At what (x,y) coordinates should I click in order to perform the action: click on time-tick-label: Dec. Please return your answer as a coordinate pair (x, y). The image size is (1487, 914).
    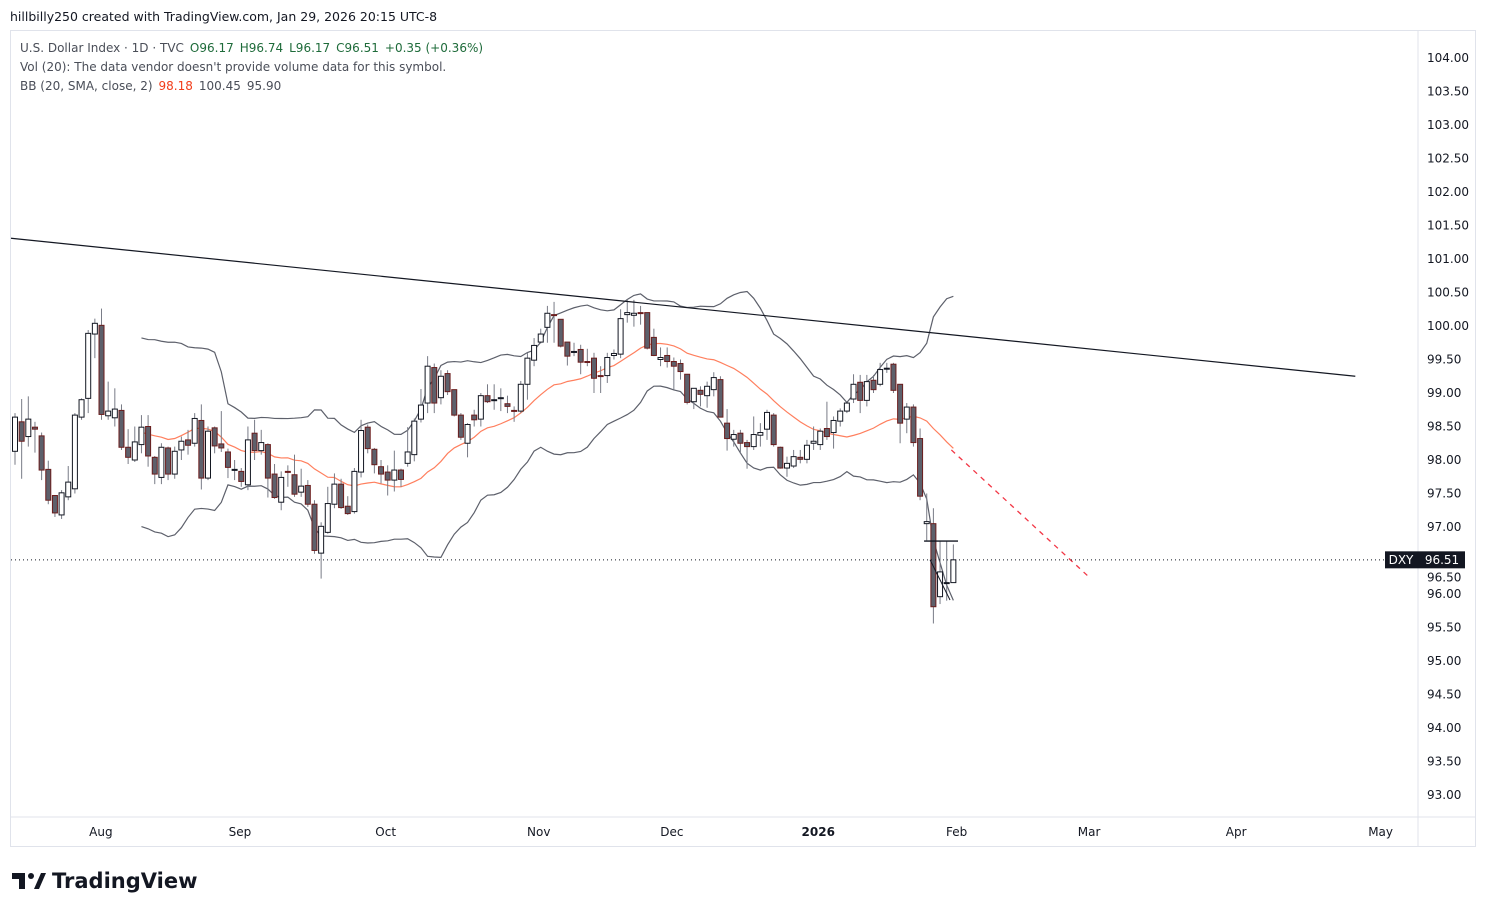
    Looking at the image, I should click on (671, 832).